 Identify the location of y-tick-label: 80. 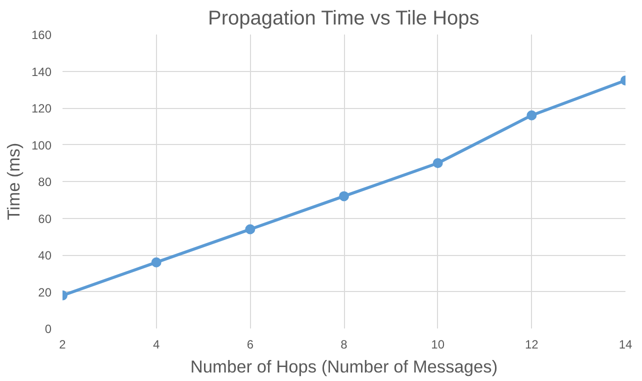
(45, 182).